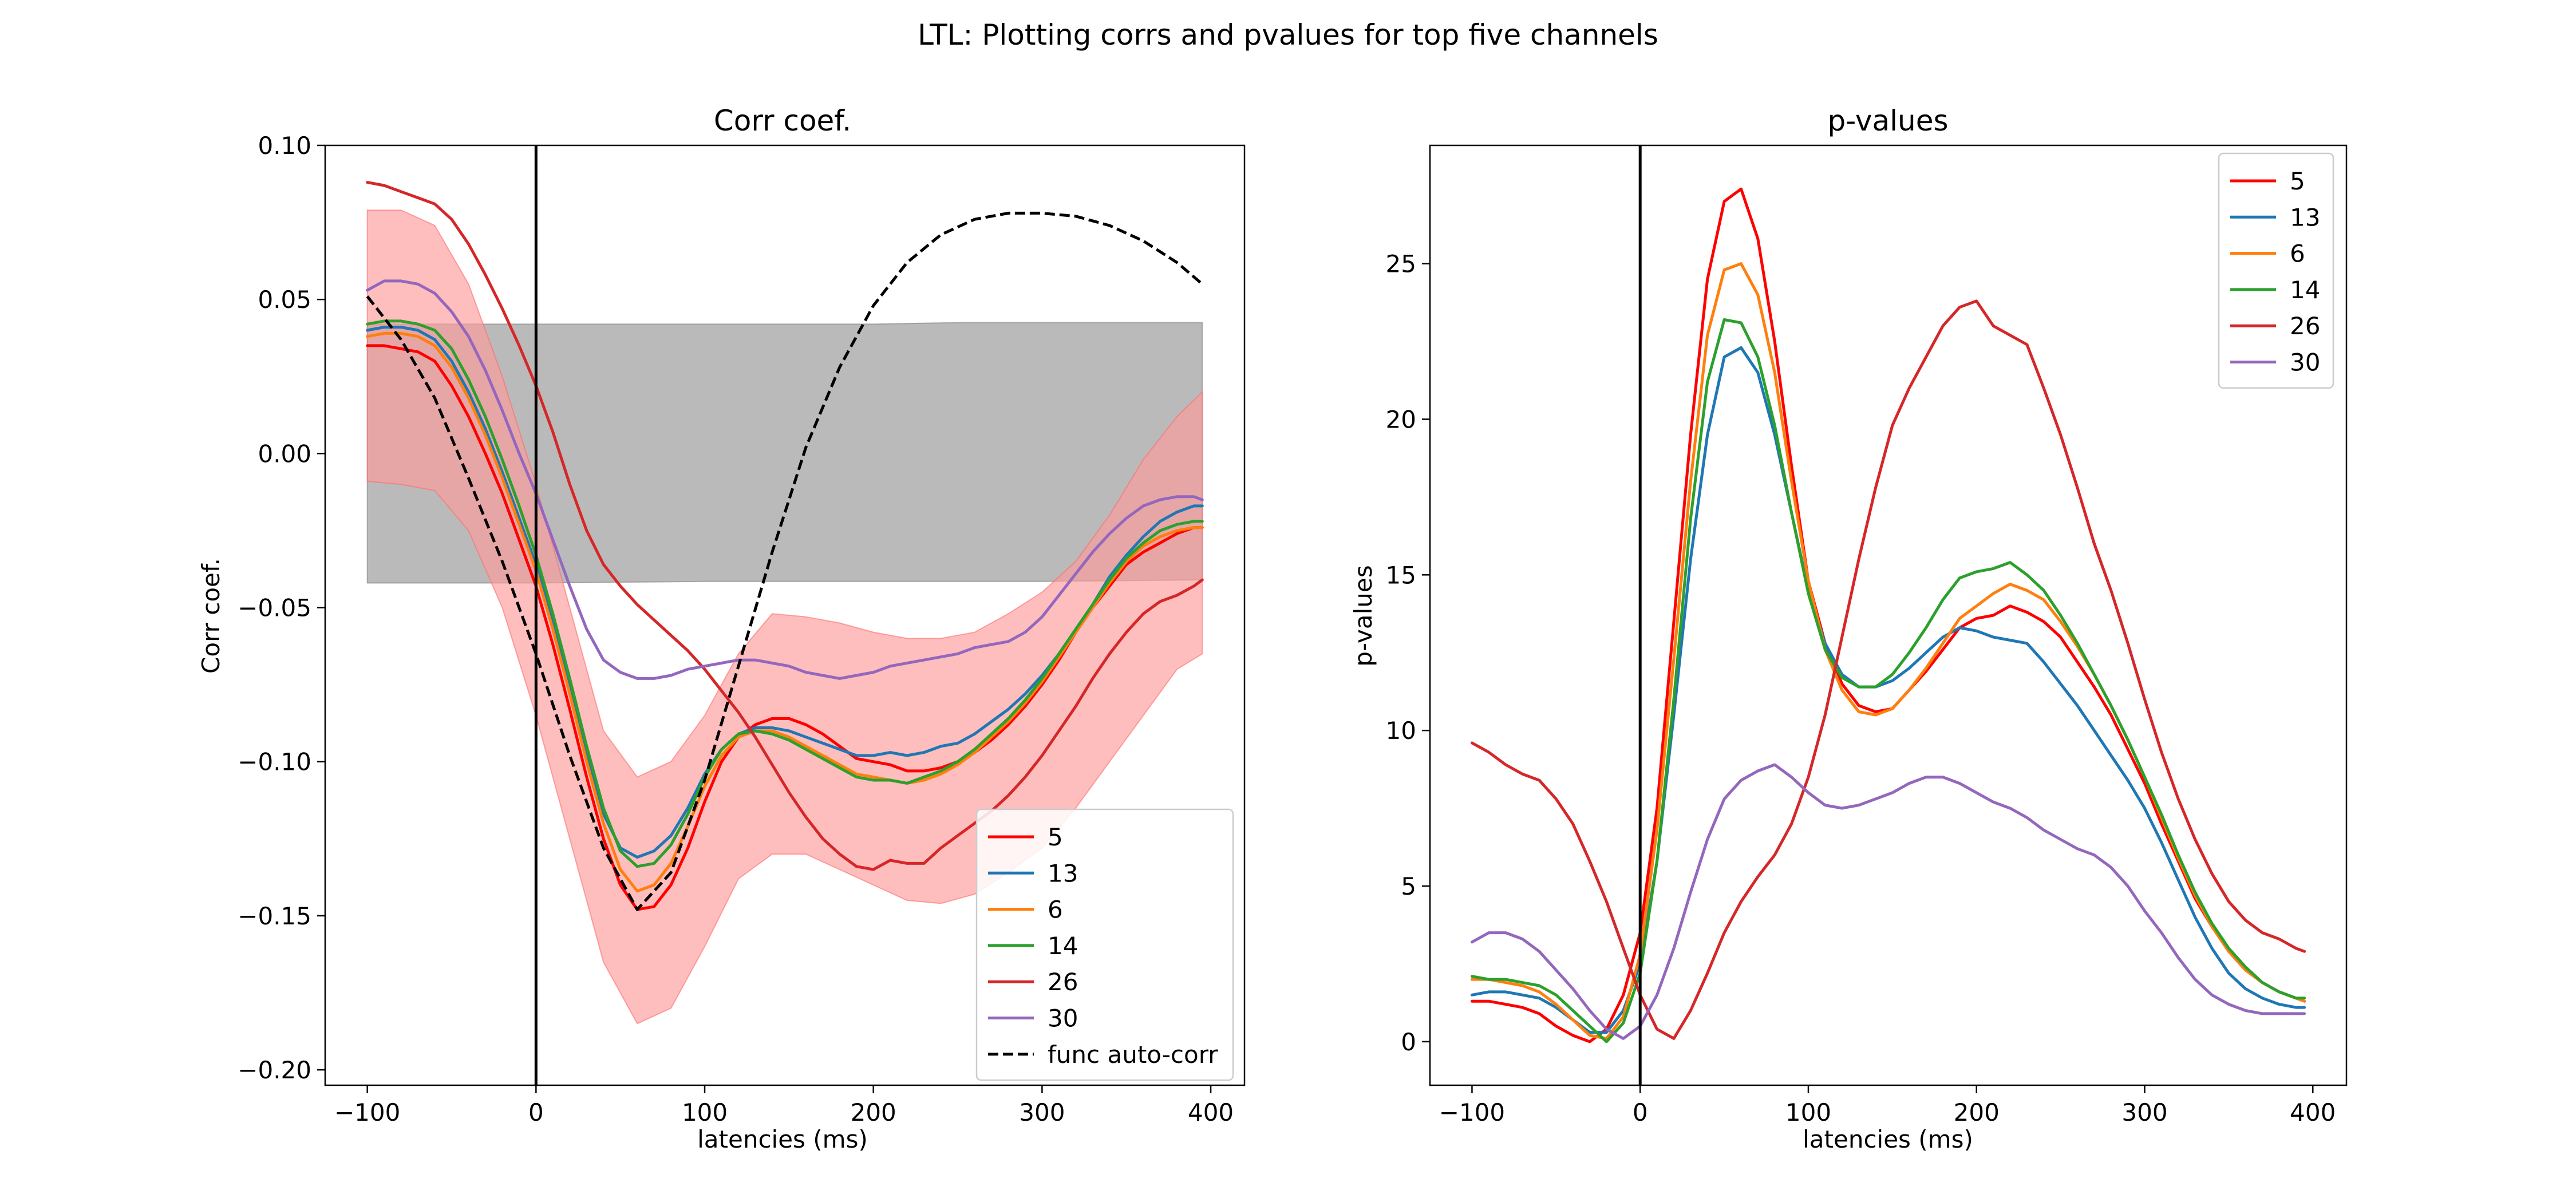  I want to click on p-values-legend-box, so click(2276, 271).